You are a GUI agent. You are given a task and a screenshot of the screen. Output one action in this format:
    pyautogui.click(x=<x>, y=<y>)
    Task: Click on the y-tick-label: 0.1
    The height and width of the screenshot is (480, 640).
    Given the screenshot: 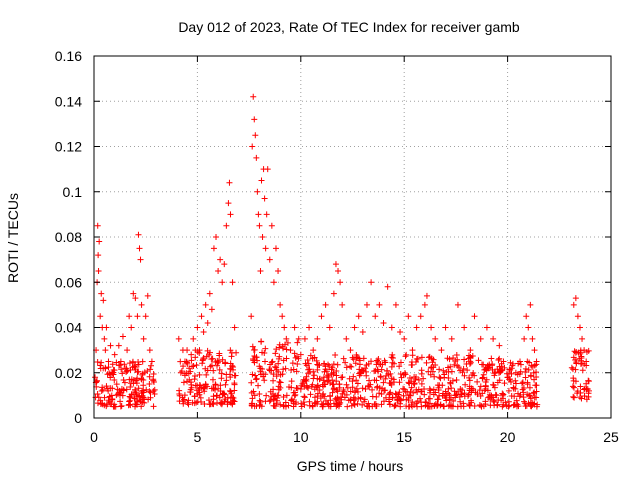 What is the action you would take?
    pyautogui.click(x=73, y=192)
    